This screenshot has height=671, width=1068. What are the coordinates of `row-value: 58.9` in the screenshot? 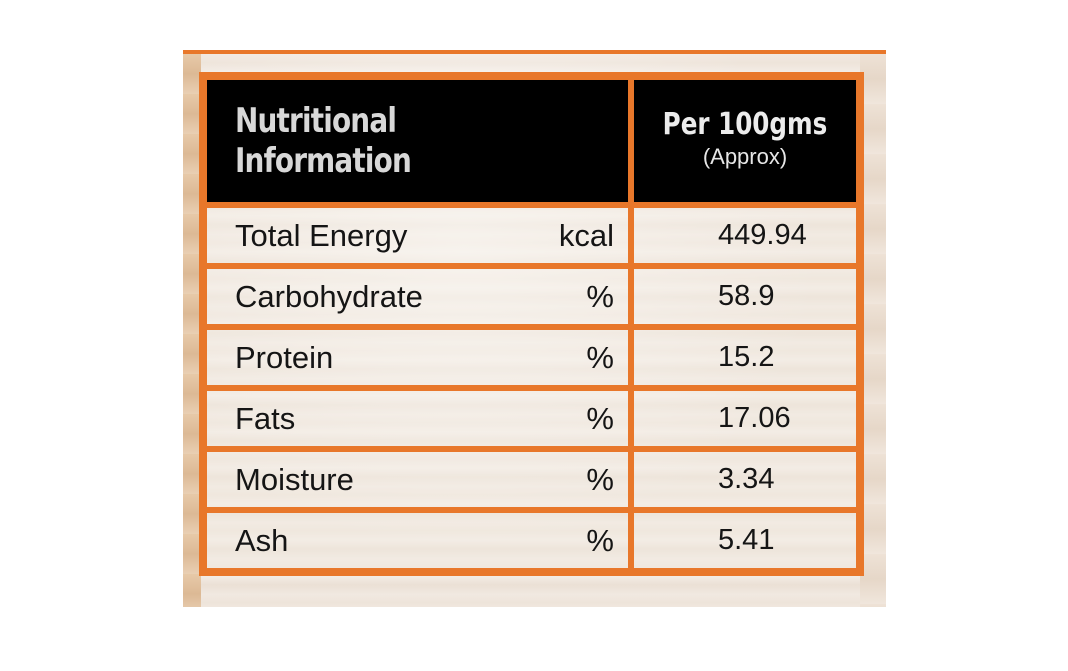 It's located at (745, 296).